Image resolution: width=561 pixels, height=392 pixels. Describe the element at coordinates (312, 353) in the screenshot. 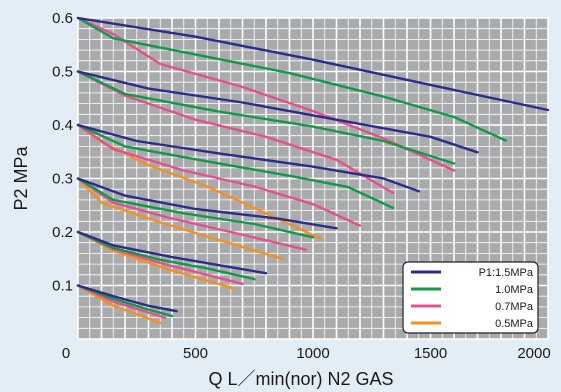

I see `x-tick-label: 1000` at that location.